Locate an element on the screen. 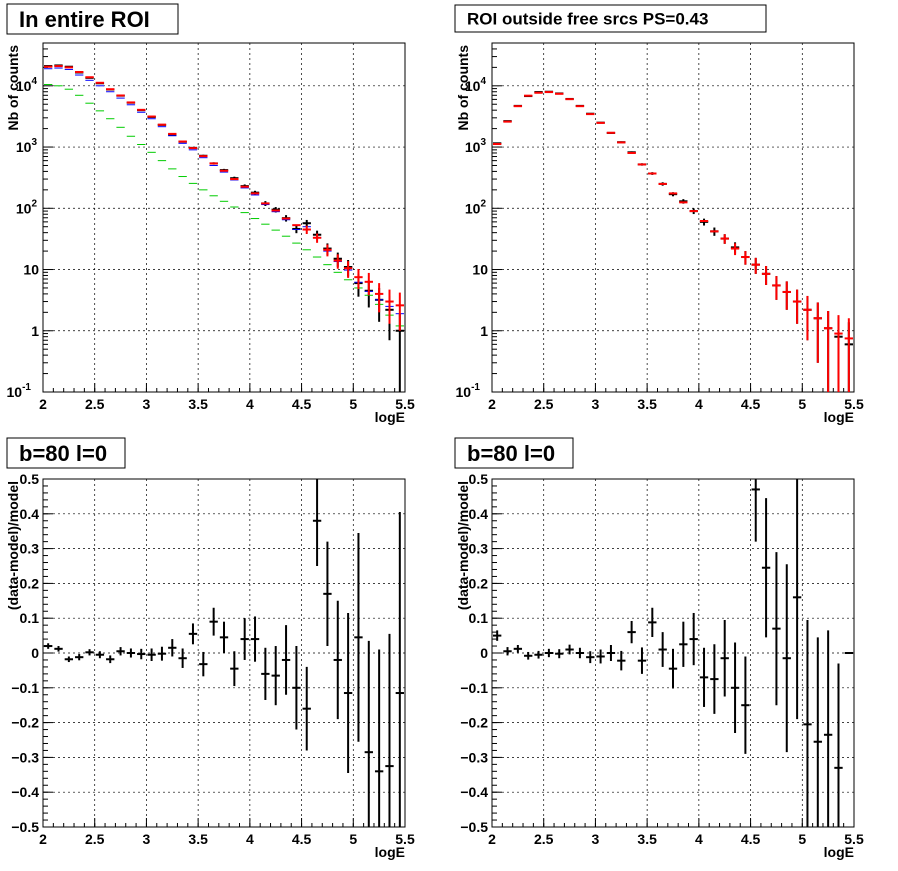  chart-title: b=80 l=0 is located at coordinates (511, 453).